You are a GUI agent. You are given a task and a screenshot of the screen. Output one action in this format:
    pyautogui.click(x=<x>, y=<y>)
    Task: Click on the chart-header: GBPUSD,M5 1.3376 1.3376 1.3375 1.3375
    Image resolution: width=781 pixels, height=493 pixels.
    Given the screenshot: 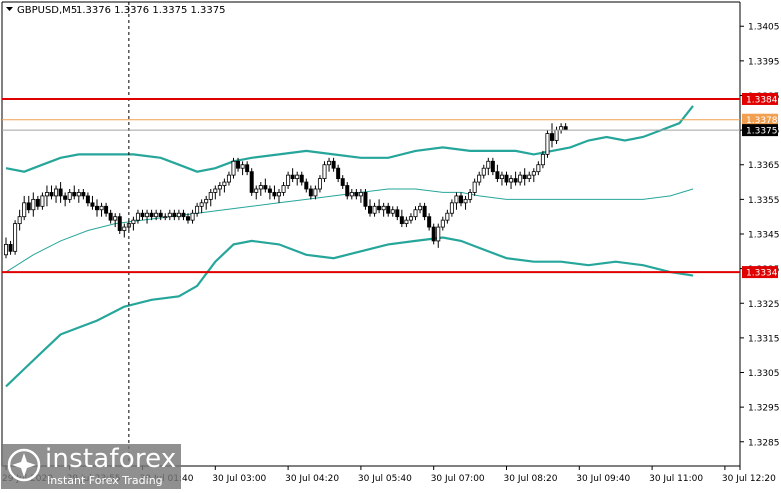 What is the action you would take?
    pyautogui.click(x=116, y=10)
    